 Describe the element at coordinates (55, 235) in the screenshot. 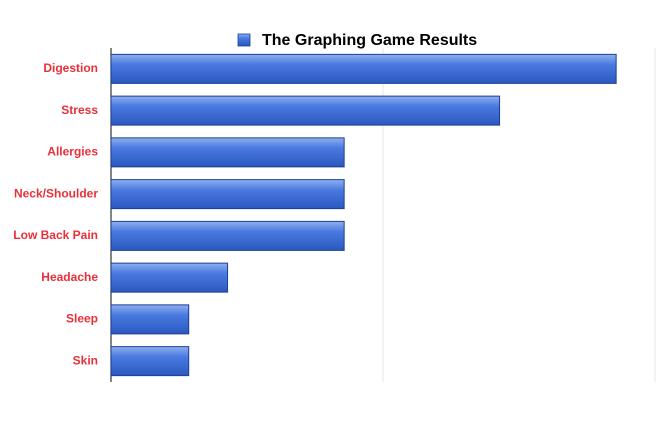

I see `y-tick-label: Low Back Pain` at that location.